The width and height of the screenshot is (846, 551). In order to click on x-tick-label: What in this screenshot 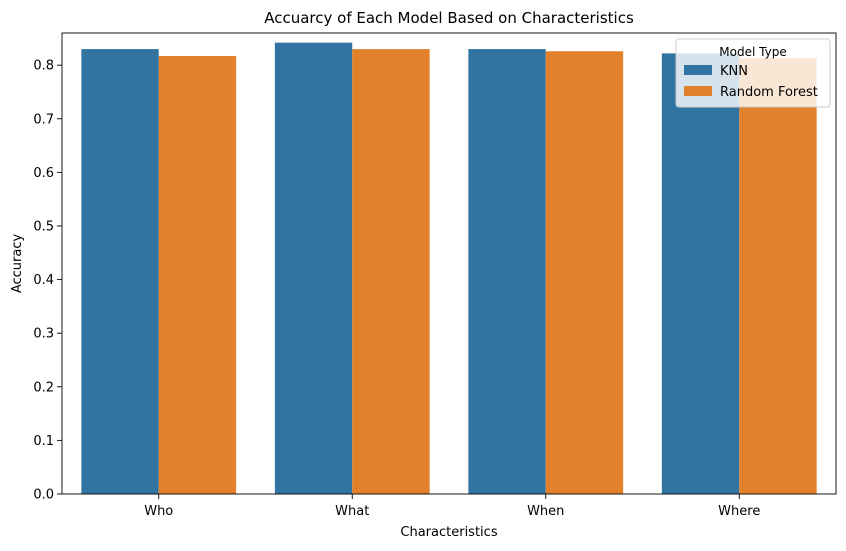, I will do `click(352, 511)`.